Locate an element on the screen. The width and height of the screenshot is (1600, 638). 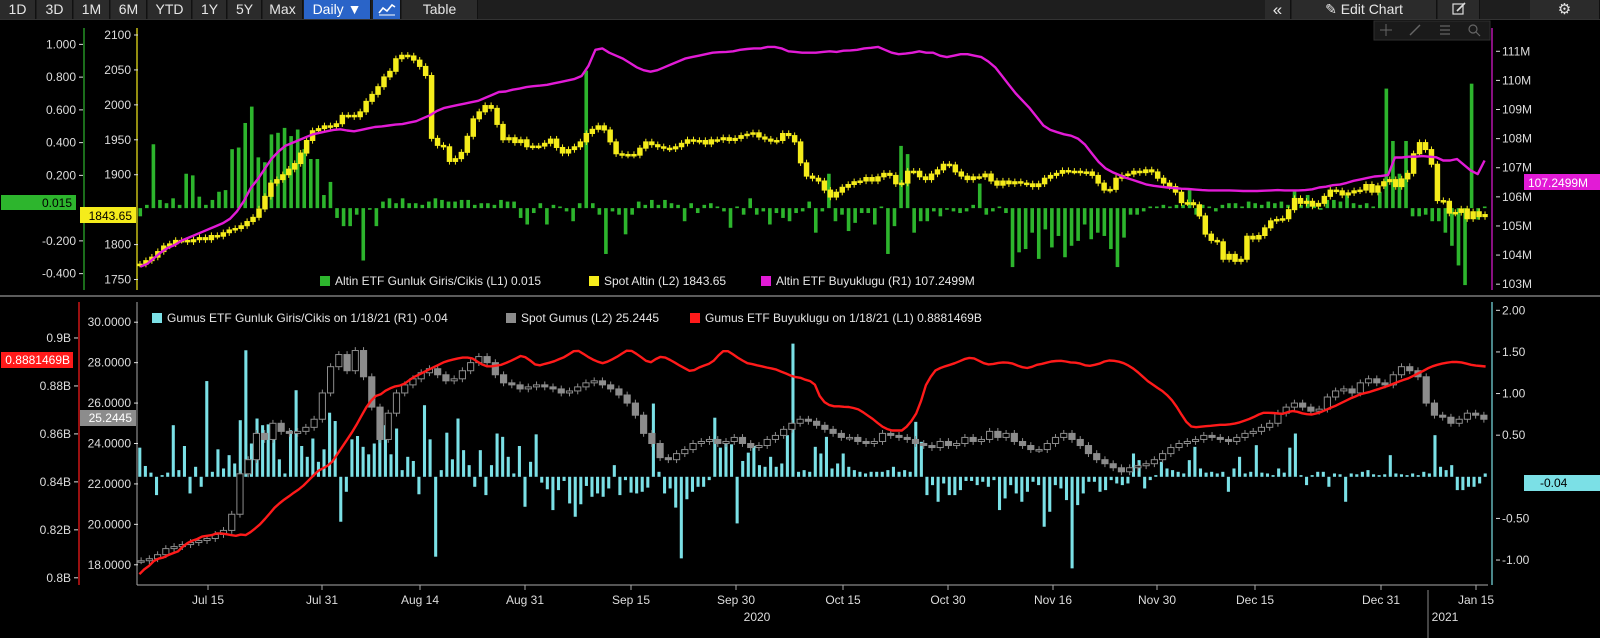
gear-icon: ⚙ is located at coordinates (1564, 9).